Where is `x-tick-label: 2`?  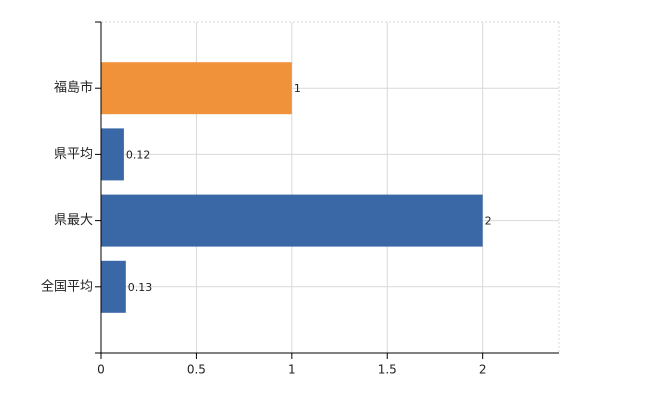 x-tick-label: 2 is located at coordinates (483, 370).